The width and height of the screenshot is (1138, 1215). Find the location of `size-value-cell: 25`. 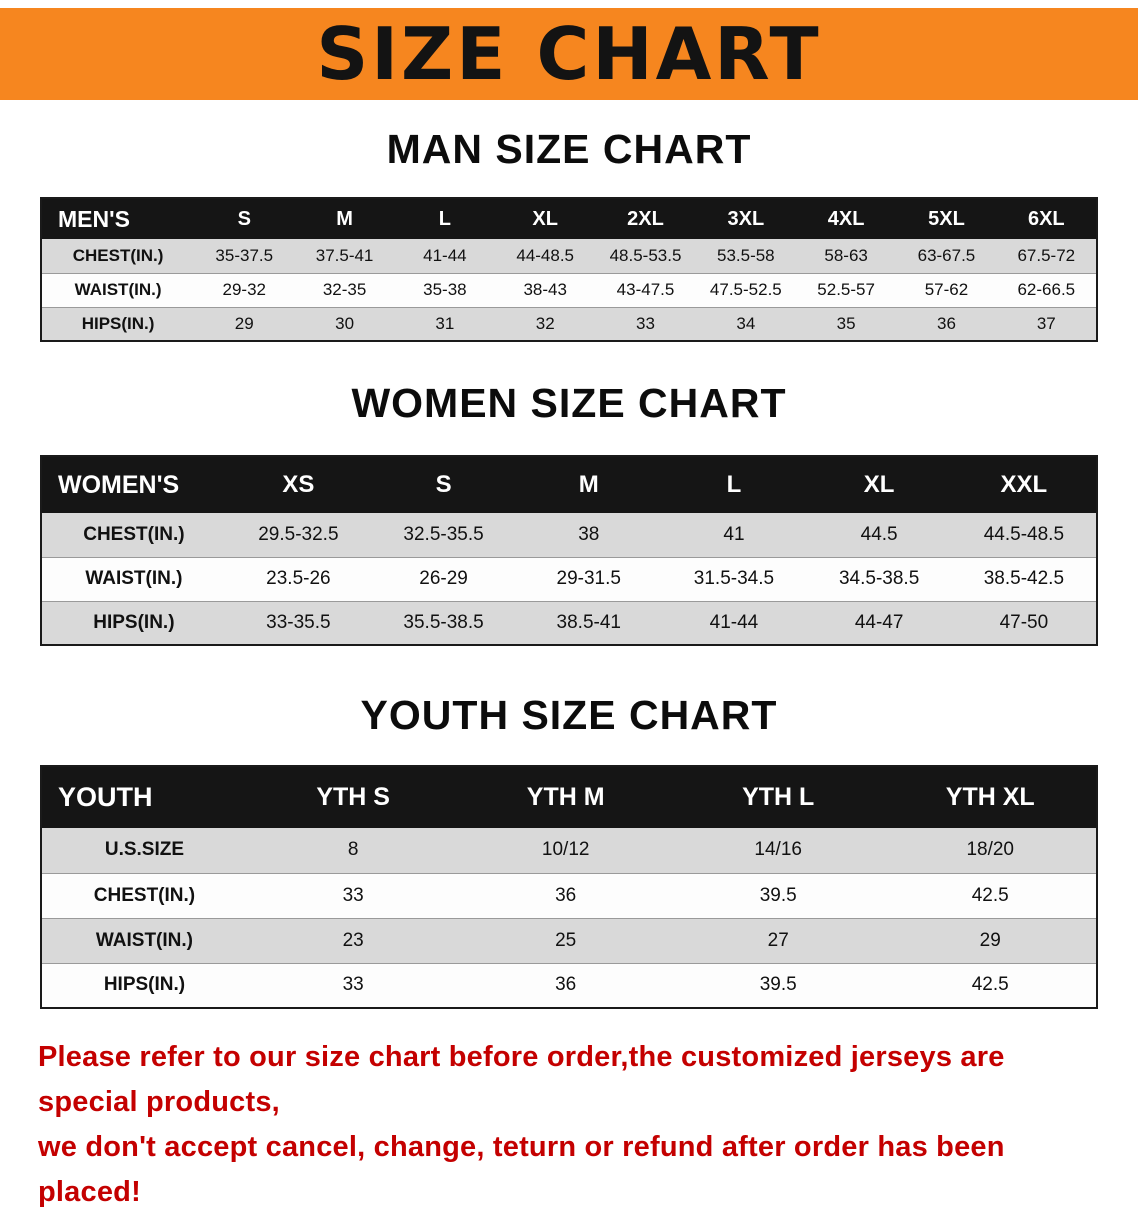

size-value-cell: 25 is located at coordinates (566, 940).